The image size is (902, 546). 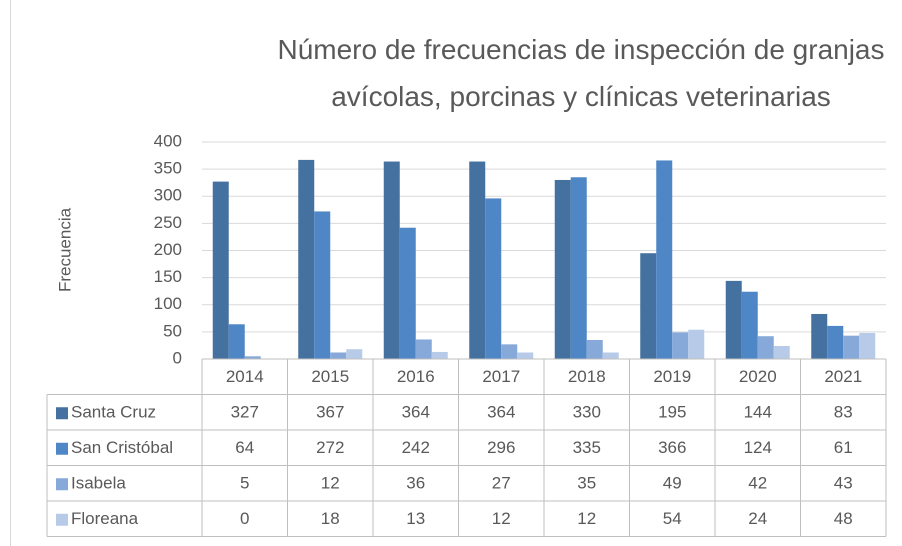 I want to click on y-tick-label: 100, so click(x=168, y=303).